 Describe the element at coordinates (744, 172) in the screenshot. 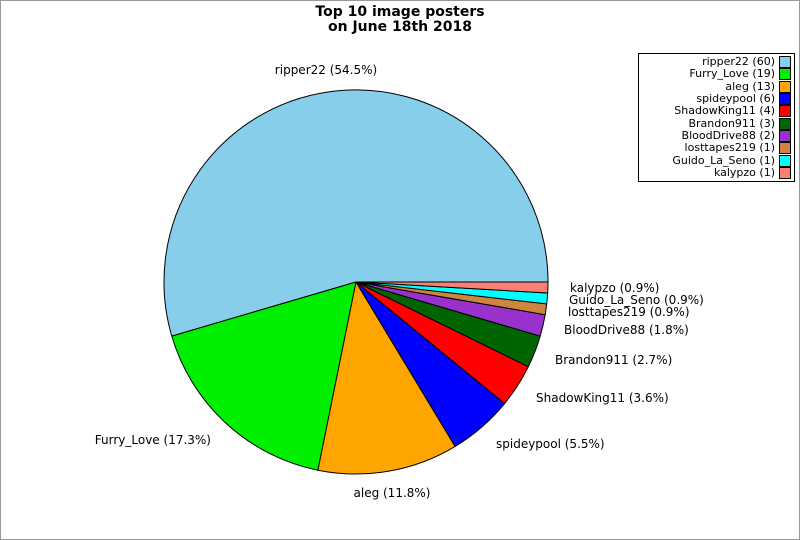

I see `legend-label: kalypzo (1)` at that location.